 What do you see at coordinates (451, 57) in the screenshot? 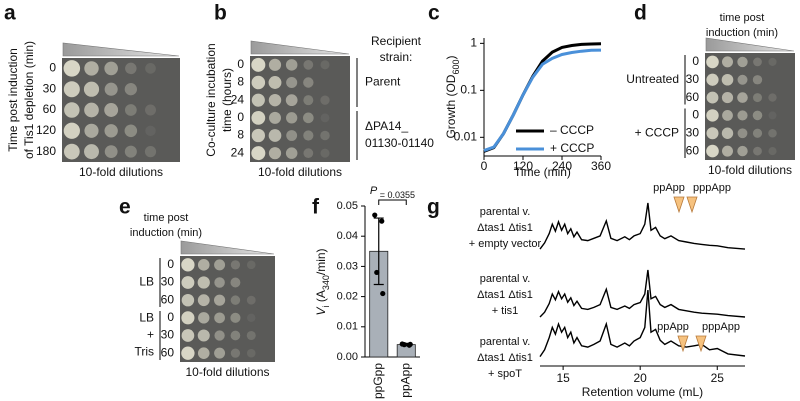
I see `y-label-part: )` at bounding box center [451, 57].